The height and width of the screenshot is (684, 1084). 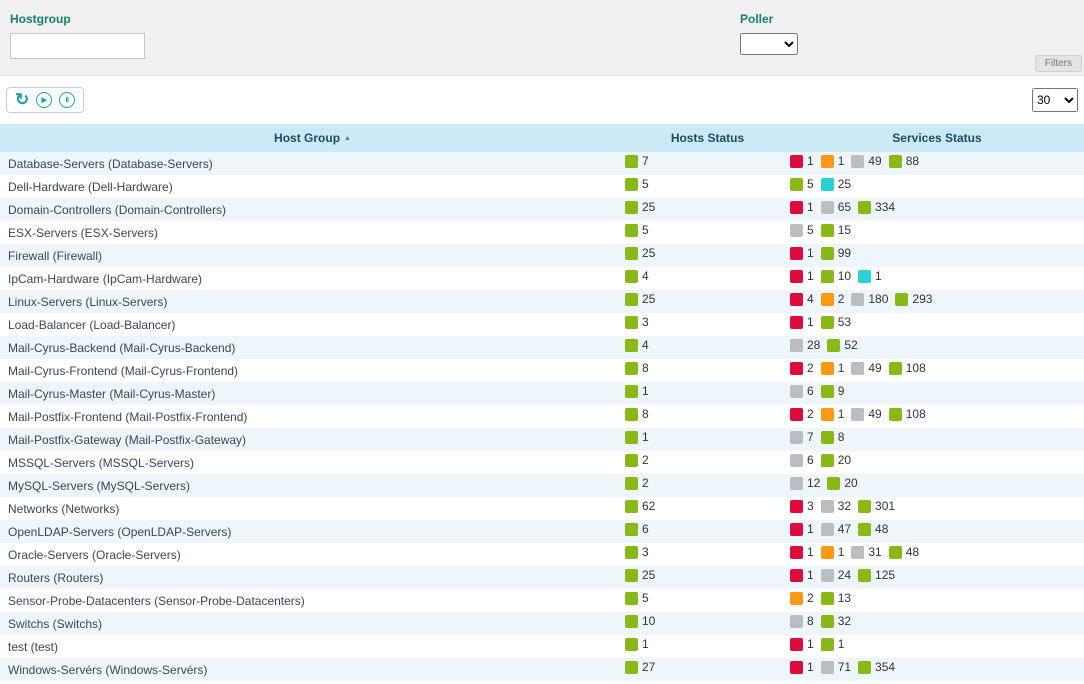 What do you see at coordinates (802, 230) in the screenshot?
I see `status-badge-unknown: 5` at bounding box center [802, 230].